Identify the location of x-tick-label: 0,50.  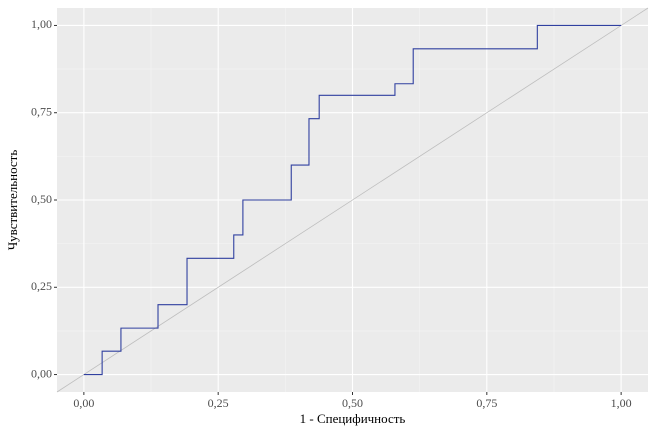
(352, 403).